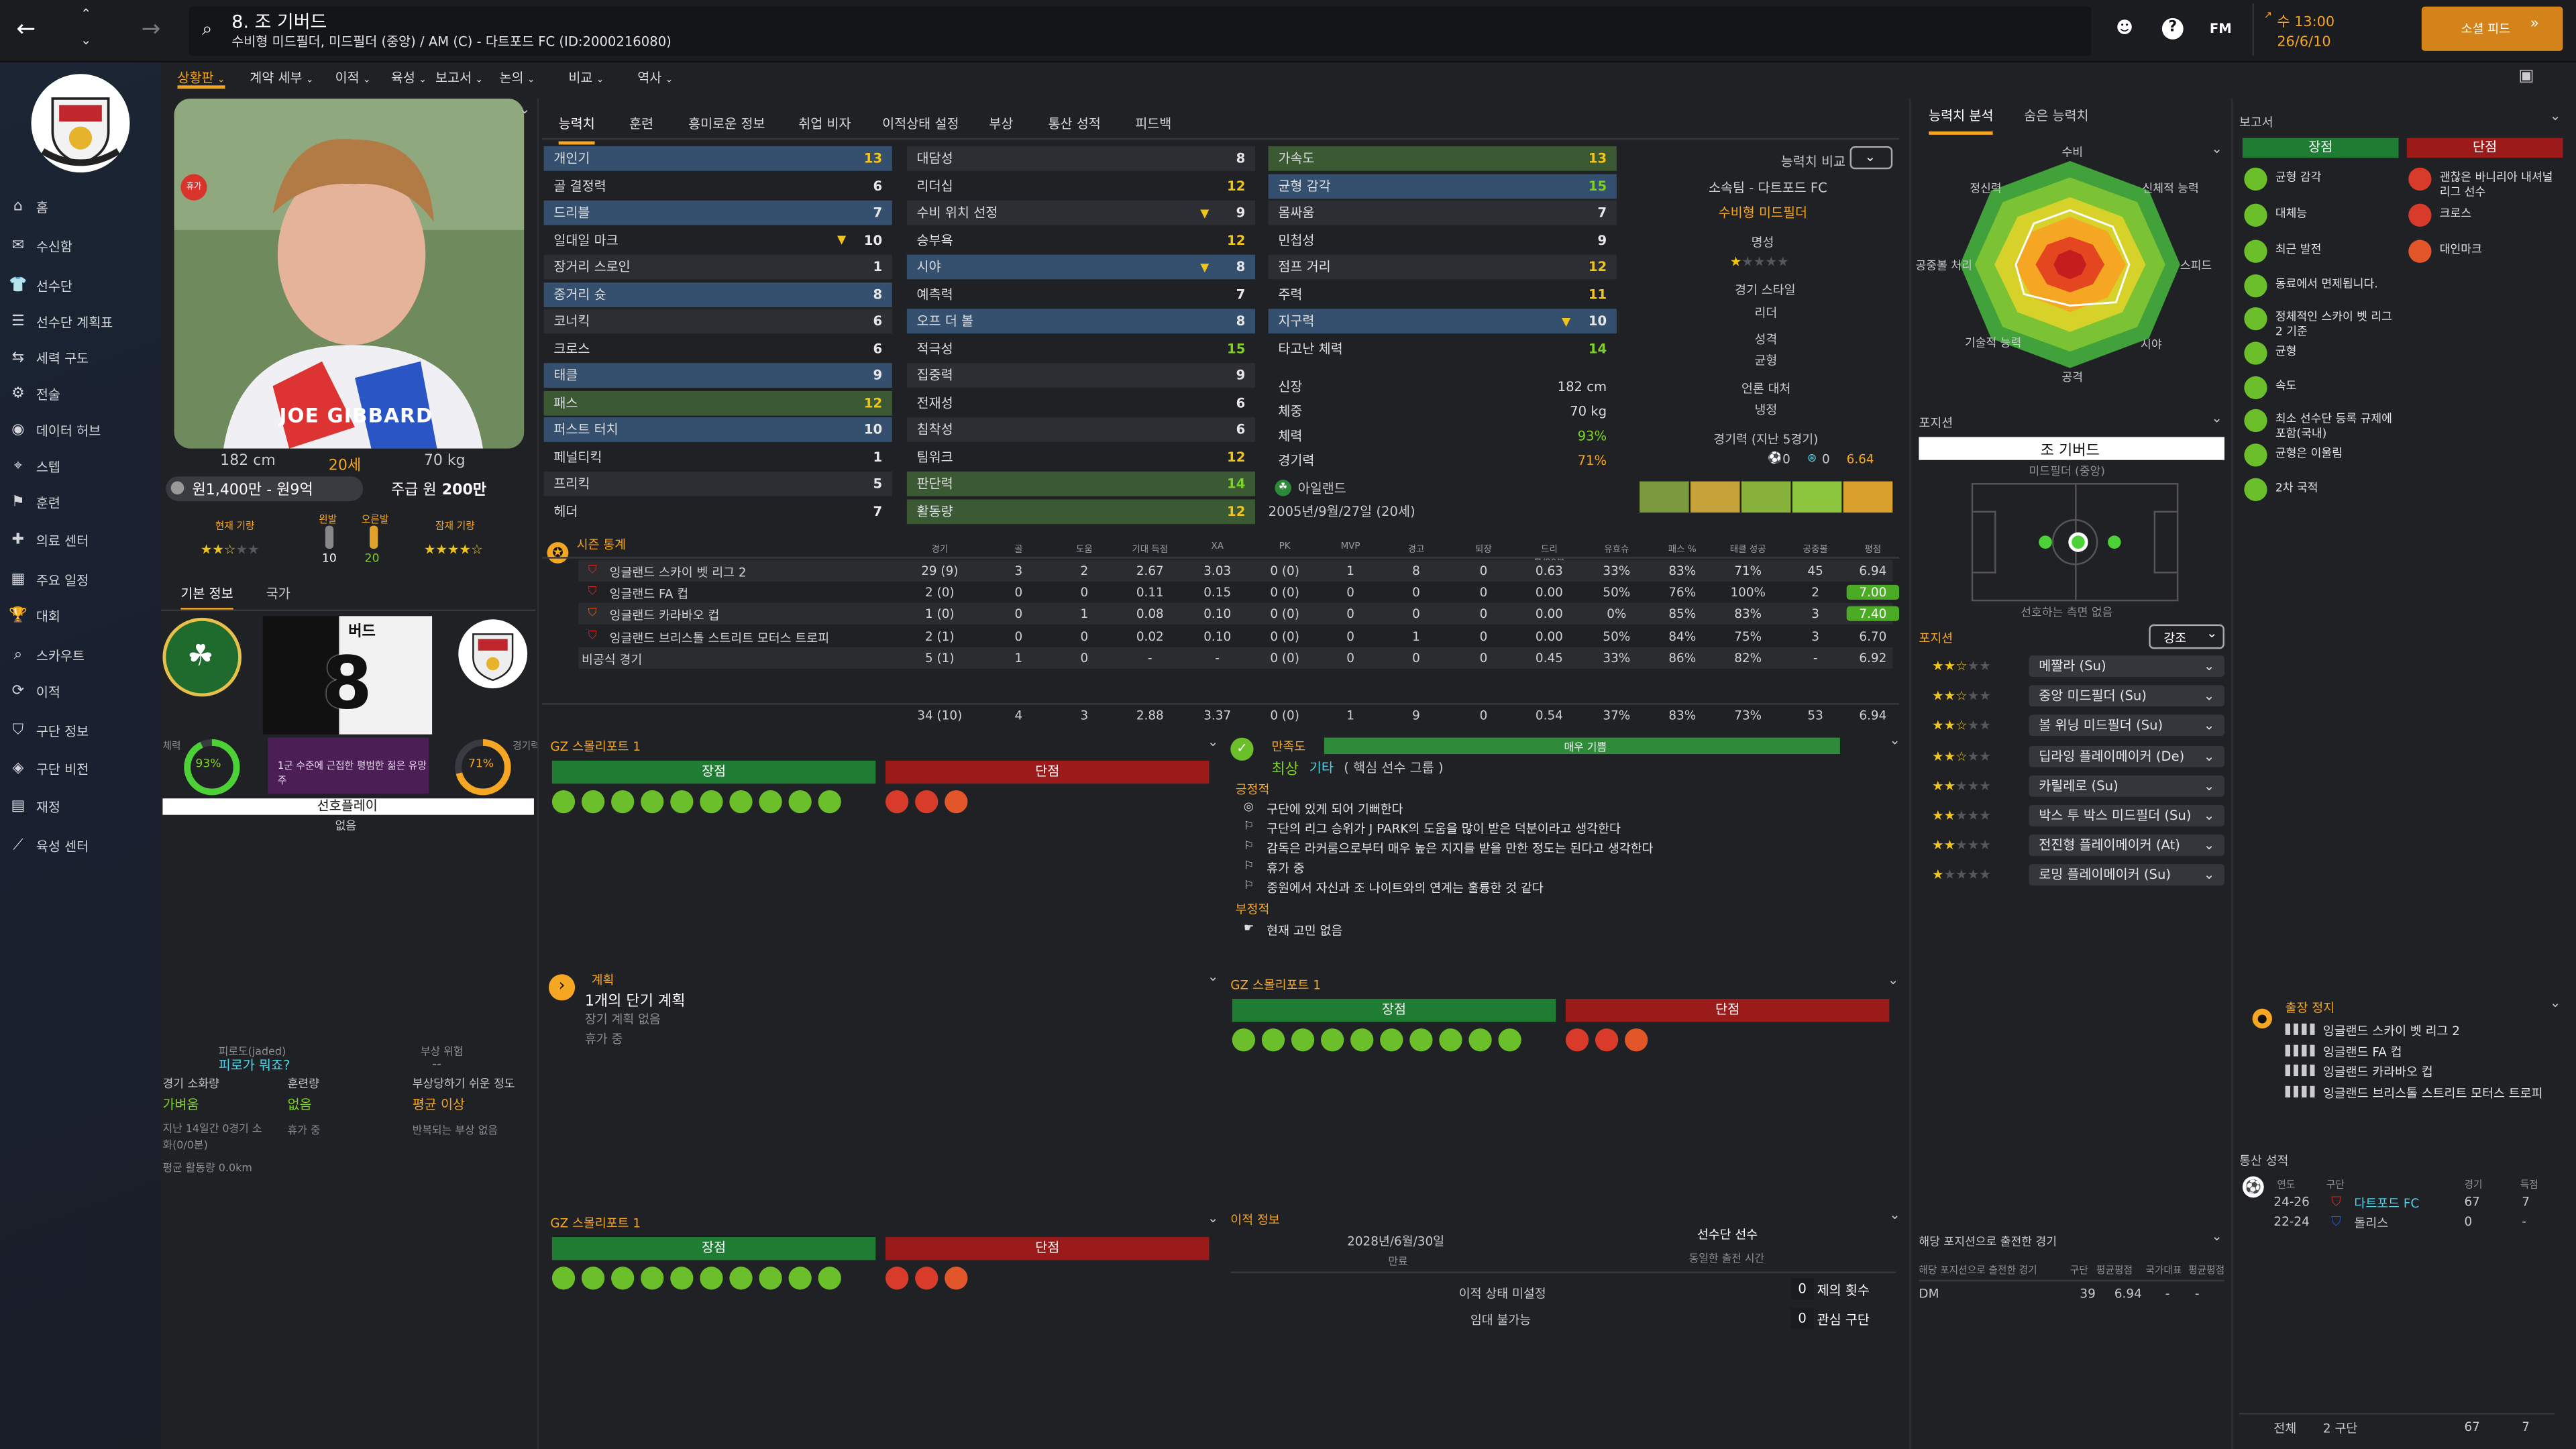 The image size is (2576, 1449). What do you see at coordinates (202, 657) in the screenshot?
I see `national-team-crest: ☘` at bounding box center [202, 657].